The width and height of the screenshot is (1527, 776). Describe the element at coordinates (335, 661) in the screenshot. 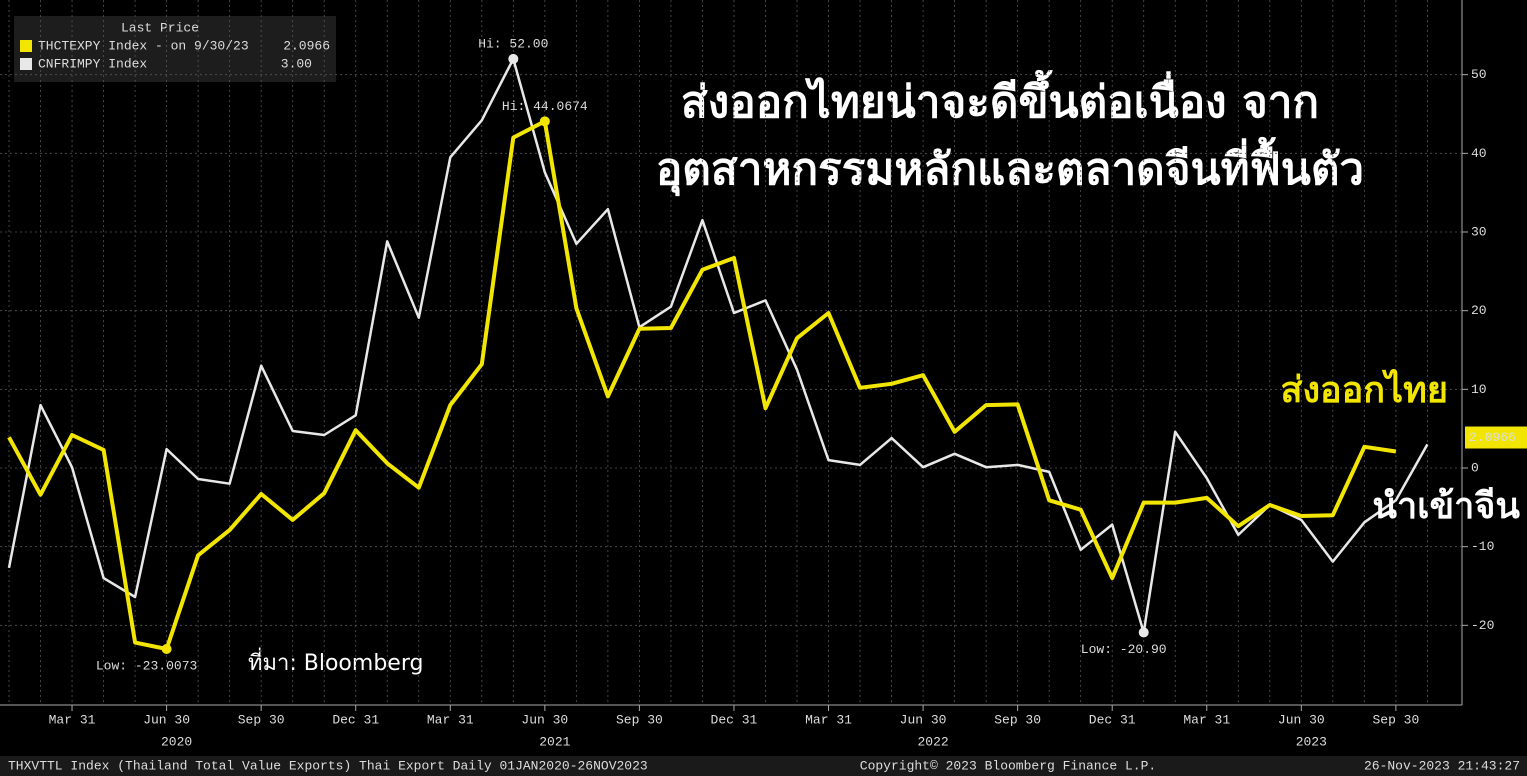

I see `source: ที่มา: Bloomberg` at that location.